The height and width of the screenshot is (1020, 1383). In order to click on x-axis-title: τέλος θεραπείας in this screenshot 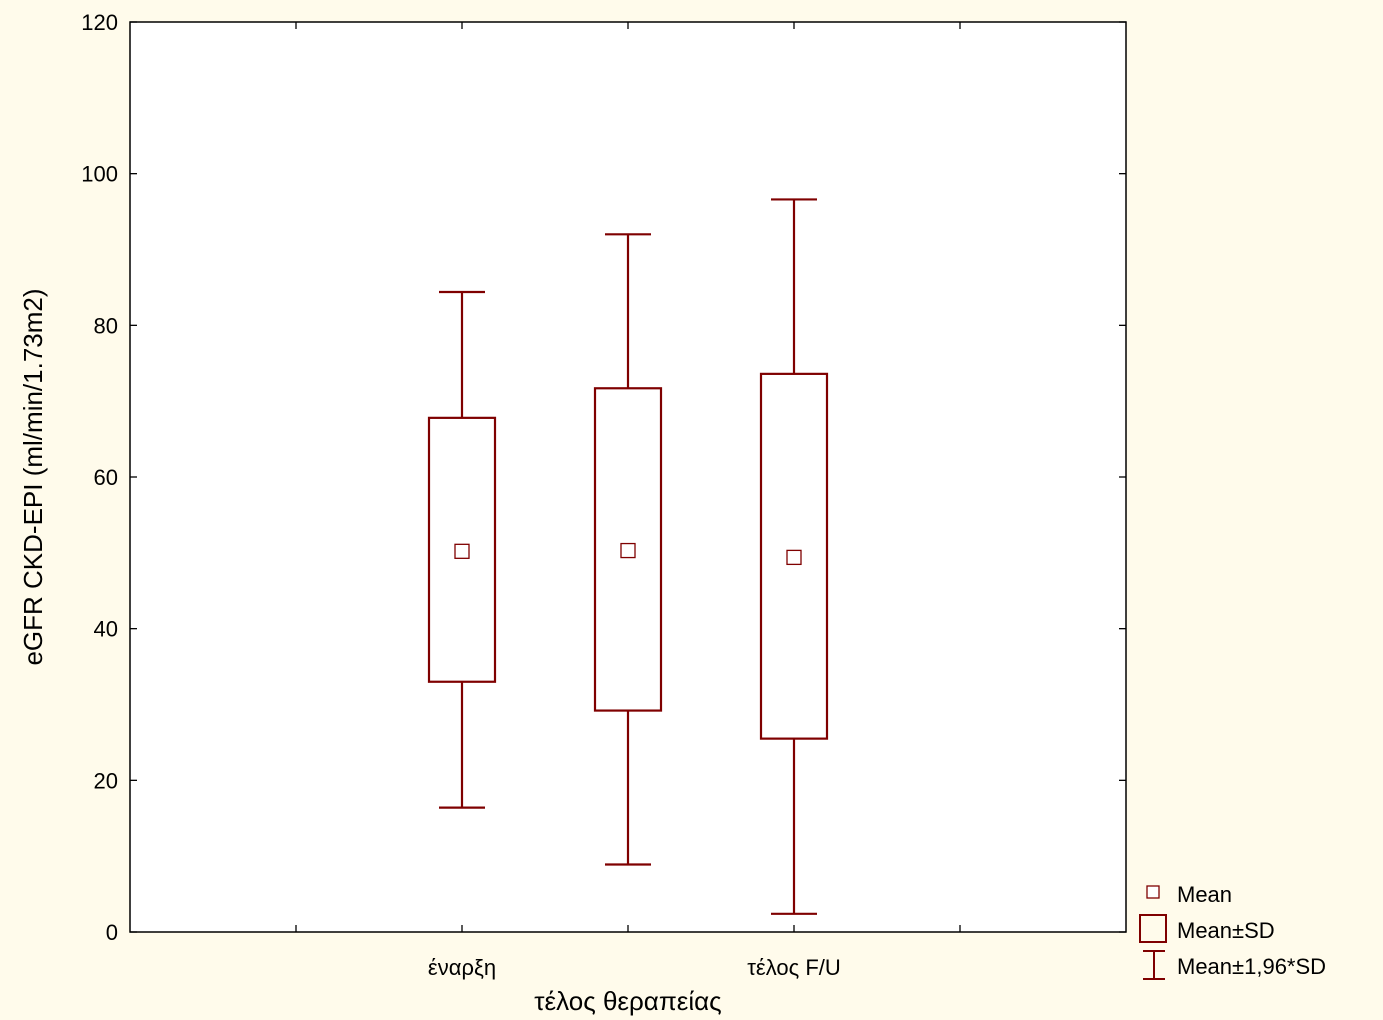, I will do `click(627, 1001)`.